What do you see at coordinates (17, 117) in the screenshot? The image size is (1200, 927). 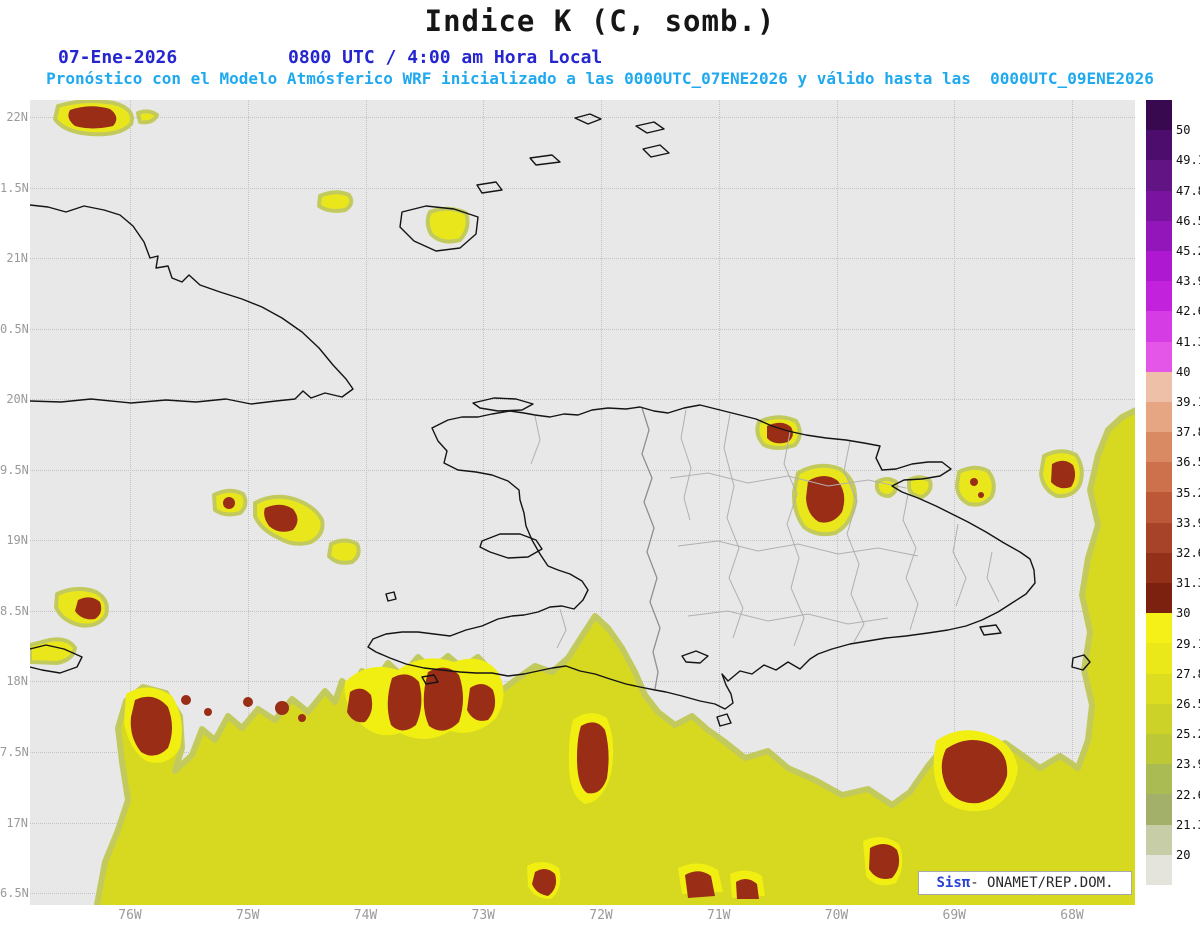 I see `lat-tick-label: 22N` at bounding box center [17, 117].